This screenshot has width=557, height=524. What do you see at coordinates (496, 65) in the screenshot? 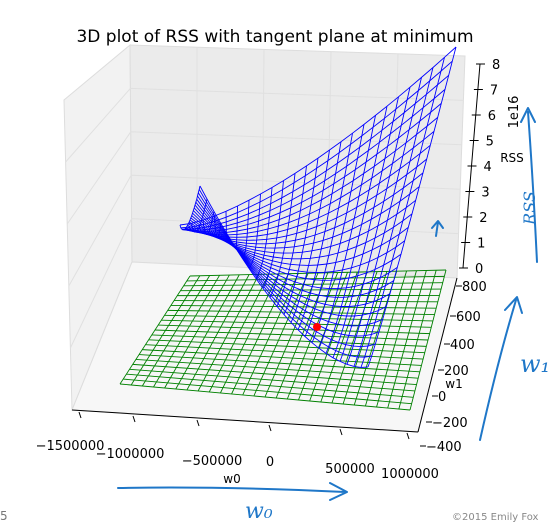
I see `z-tick-label: 8` at bounding box center [496, 65].